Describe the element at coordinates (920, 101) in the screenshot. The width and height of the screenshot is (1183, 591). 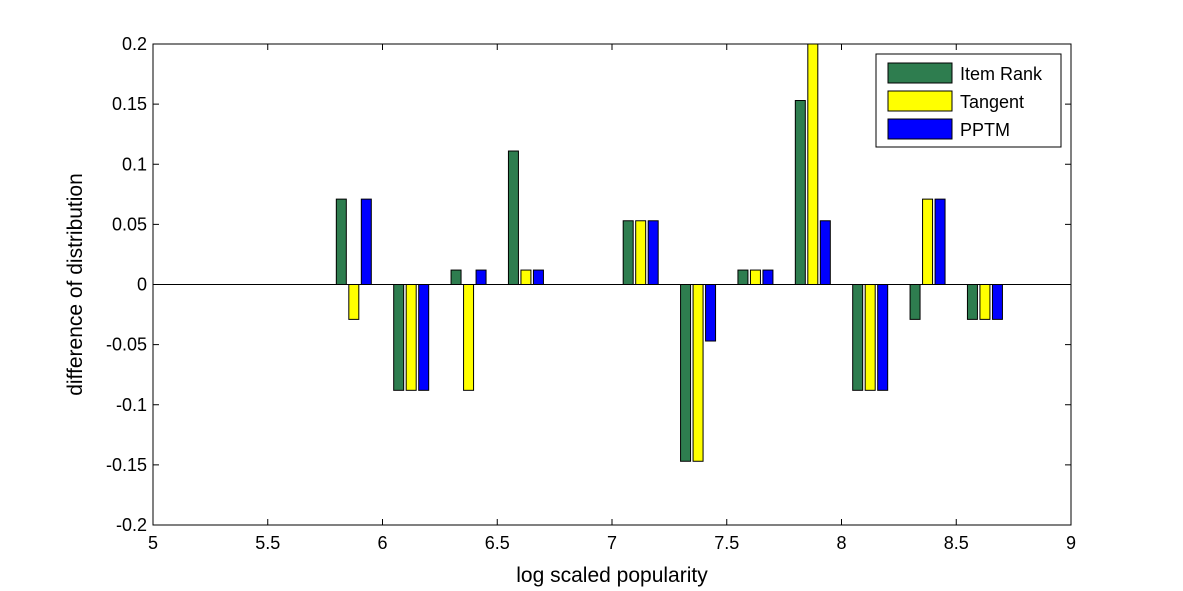
I see `legend-swatch-tangent` at that location.